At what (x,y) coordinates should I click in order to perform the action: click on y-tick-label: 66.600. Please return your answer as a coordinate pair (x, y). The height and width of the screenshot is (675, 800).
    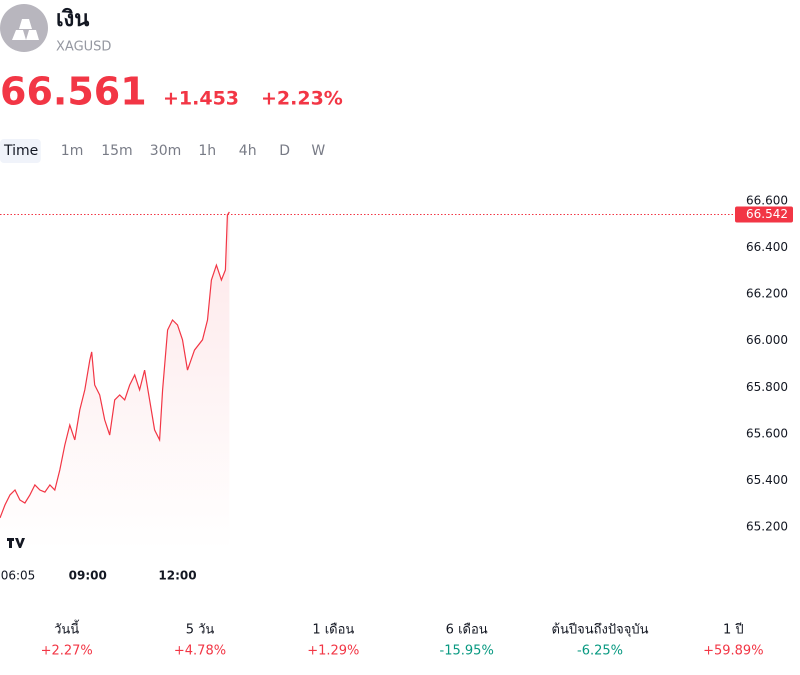
    Looking at the image, I should click on (767, 201).